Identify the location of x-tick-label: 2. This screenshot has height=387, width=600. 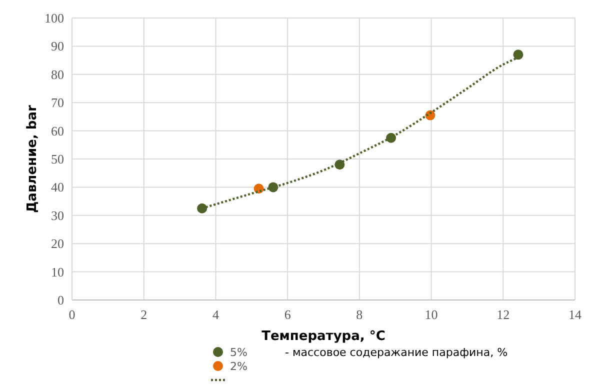
(144, 314).